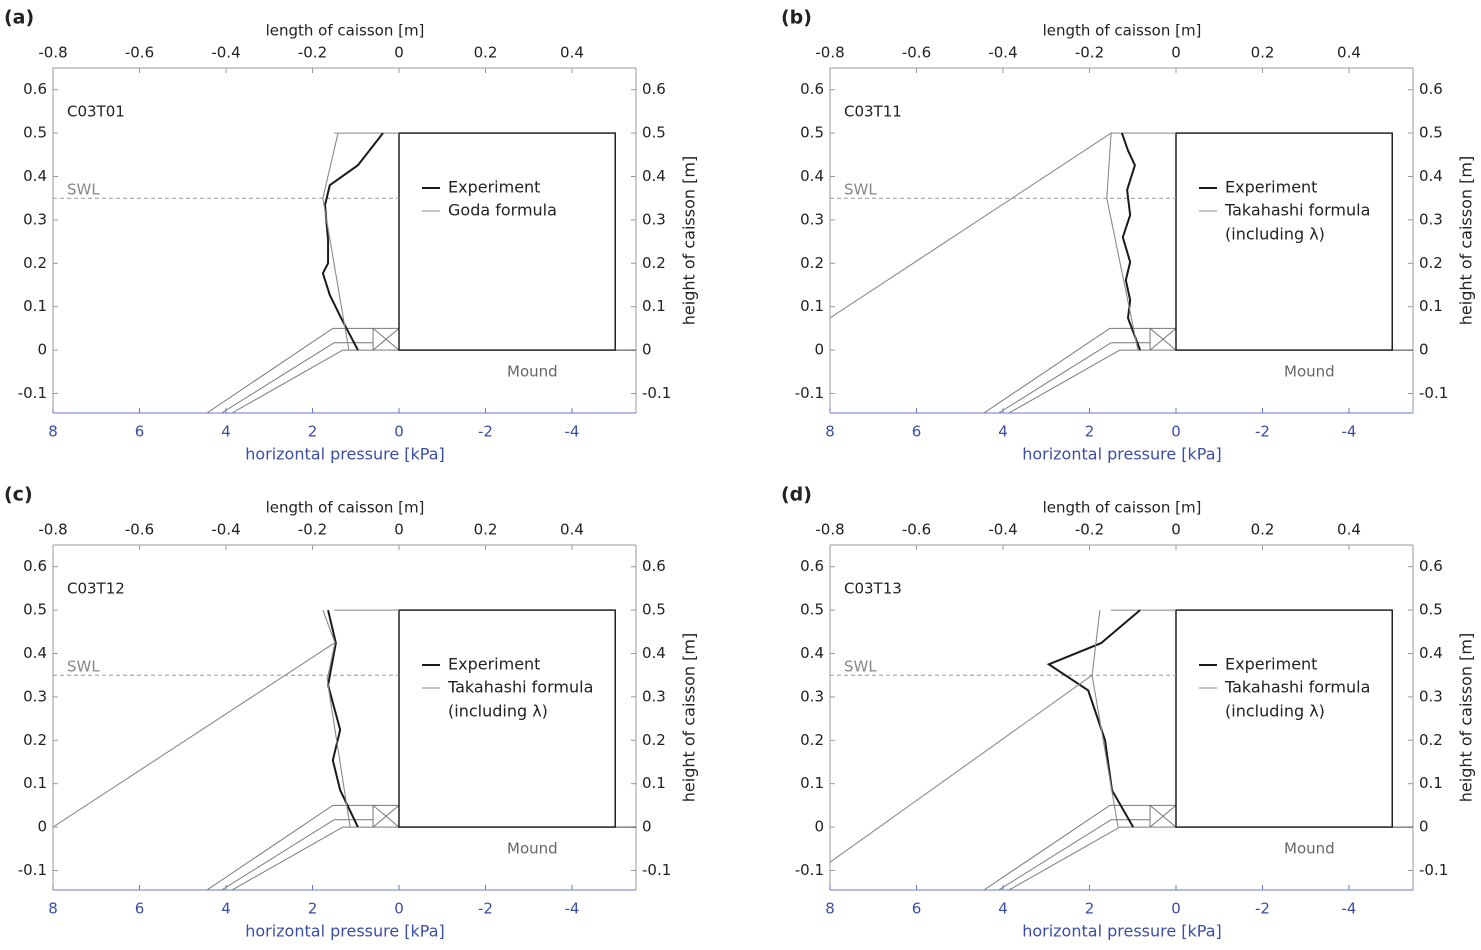 The height and width of the screenshot is (950, 1481). I want to click on case-label: C03T12, so click(96, 589).